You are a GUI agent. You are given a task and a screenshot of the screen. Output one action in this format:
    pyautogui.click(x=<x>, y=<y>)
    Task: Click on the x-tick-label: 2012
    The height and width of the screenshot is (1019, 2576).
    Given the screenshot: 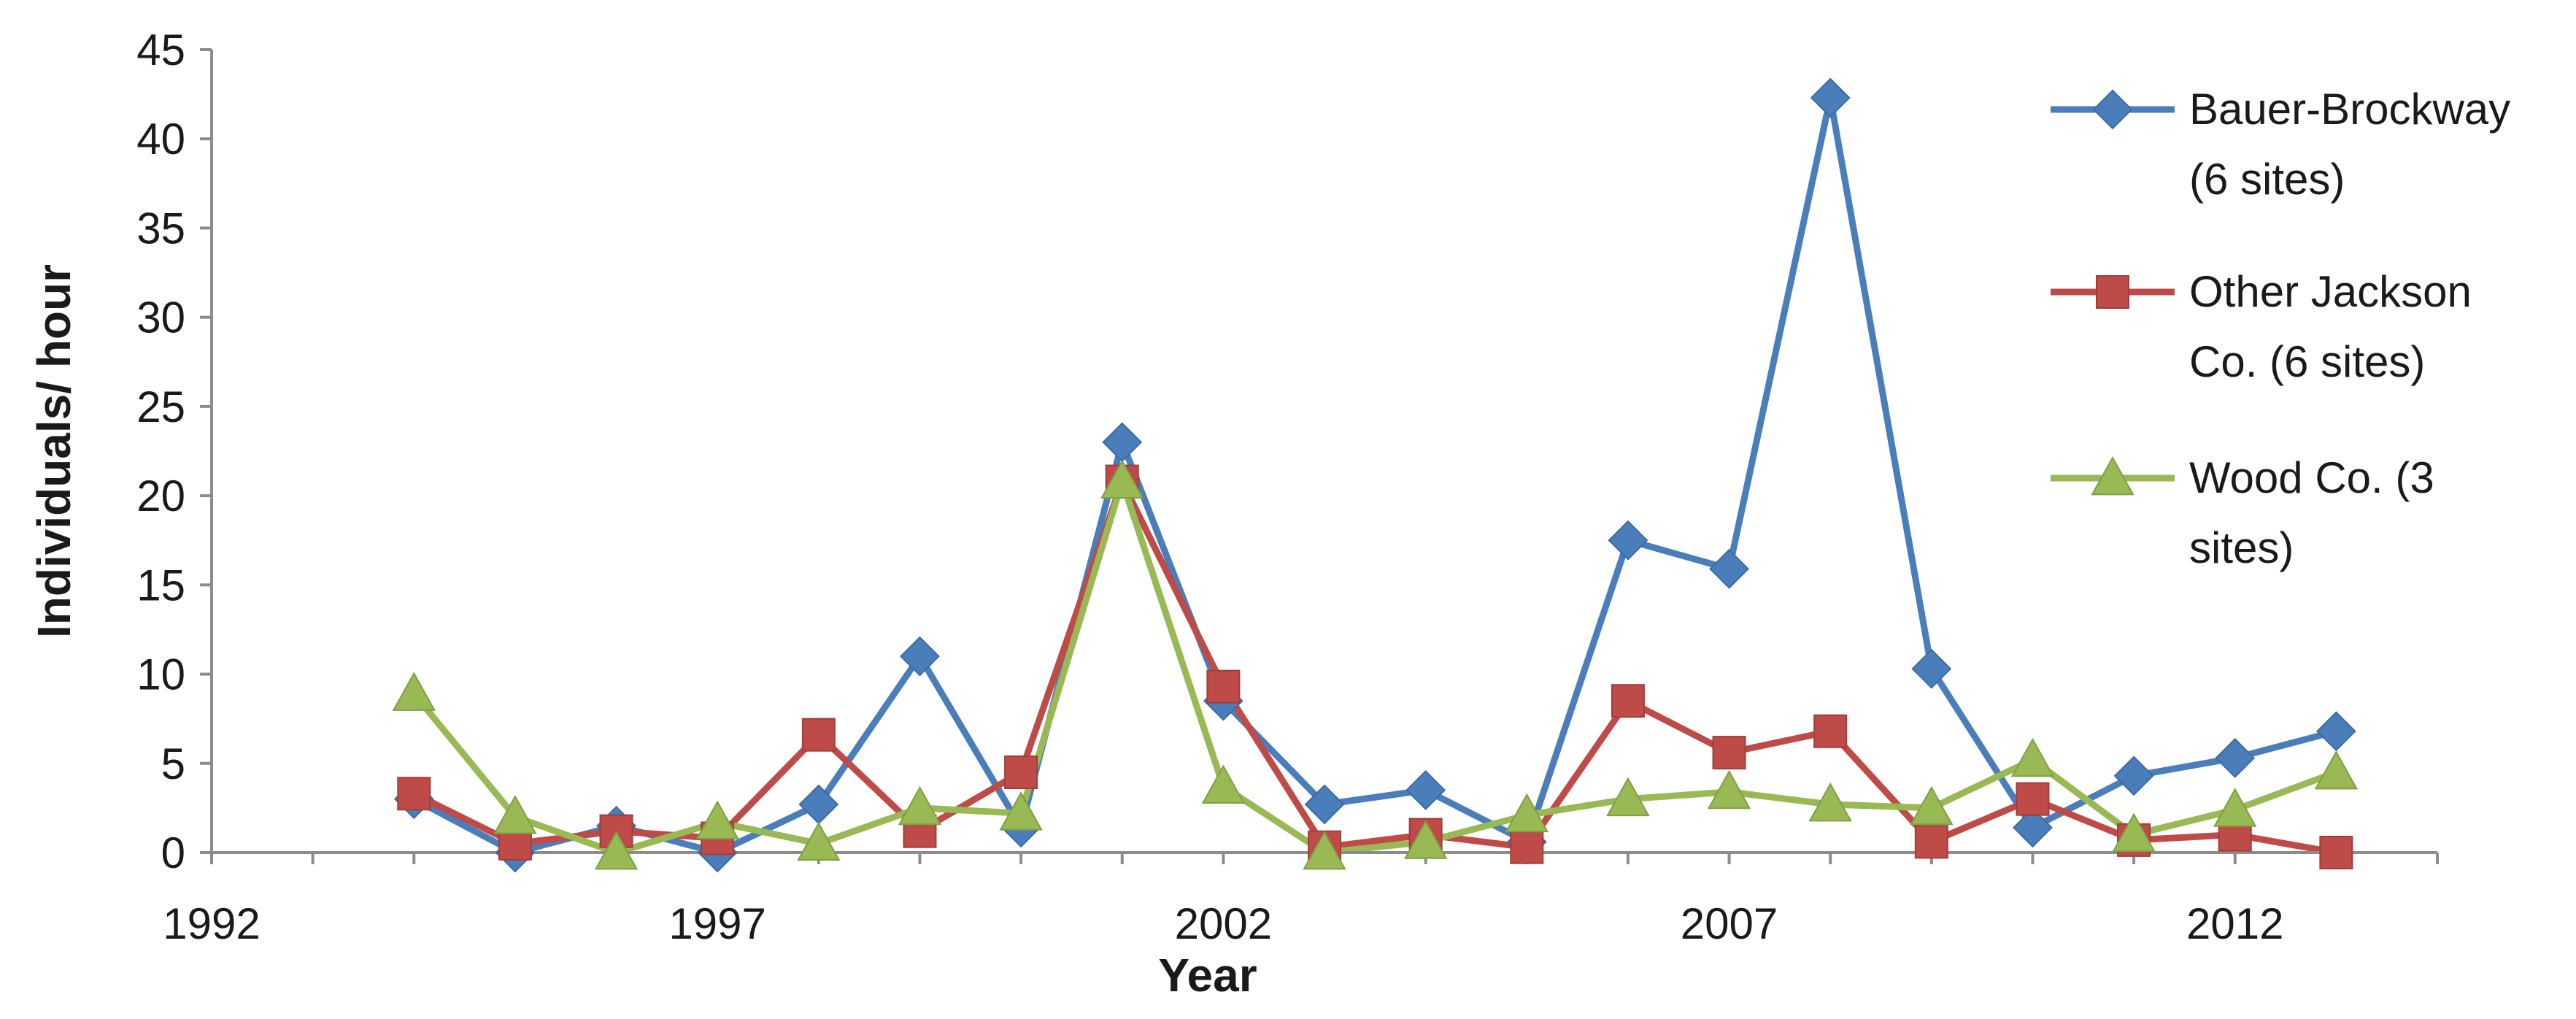 What is the action you would take?
    pyautogui.click(x=2234, y=924)
    